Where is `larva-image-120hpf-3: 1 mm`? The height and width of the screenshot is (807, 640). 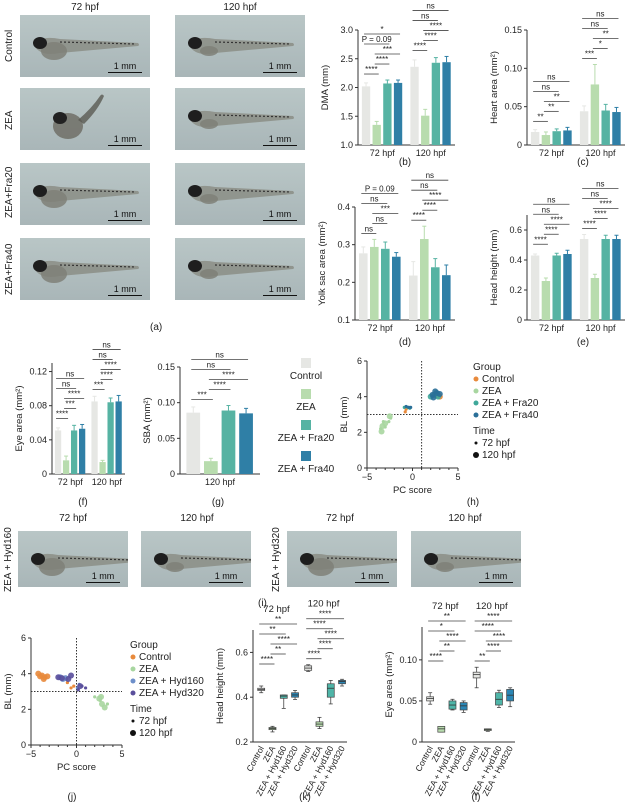
larva-image-120hpf-3: 1 mm is located at coordinates (240, 269).